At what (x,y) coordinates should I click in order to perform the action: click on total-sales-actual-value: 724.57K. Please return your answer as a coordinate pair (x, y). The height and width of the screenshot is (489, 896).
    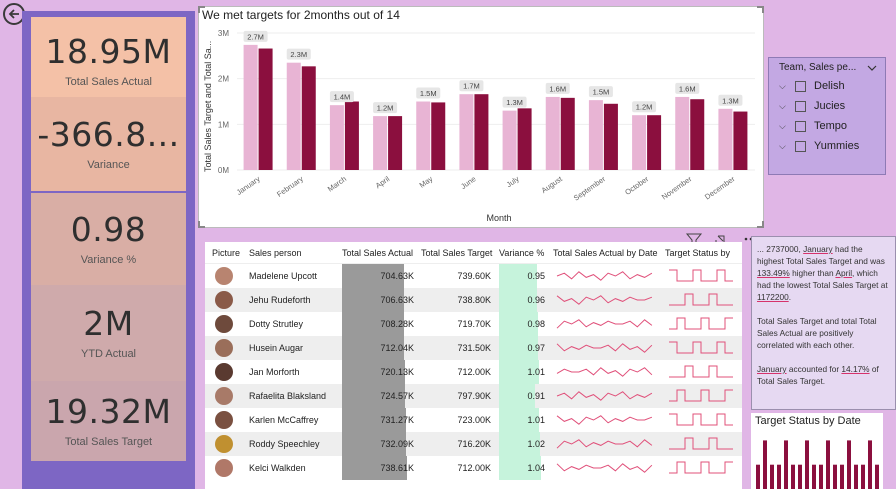
    Looking at the image, I should click on (397, 396).